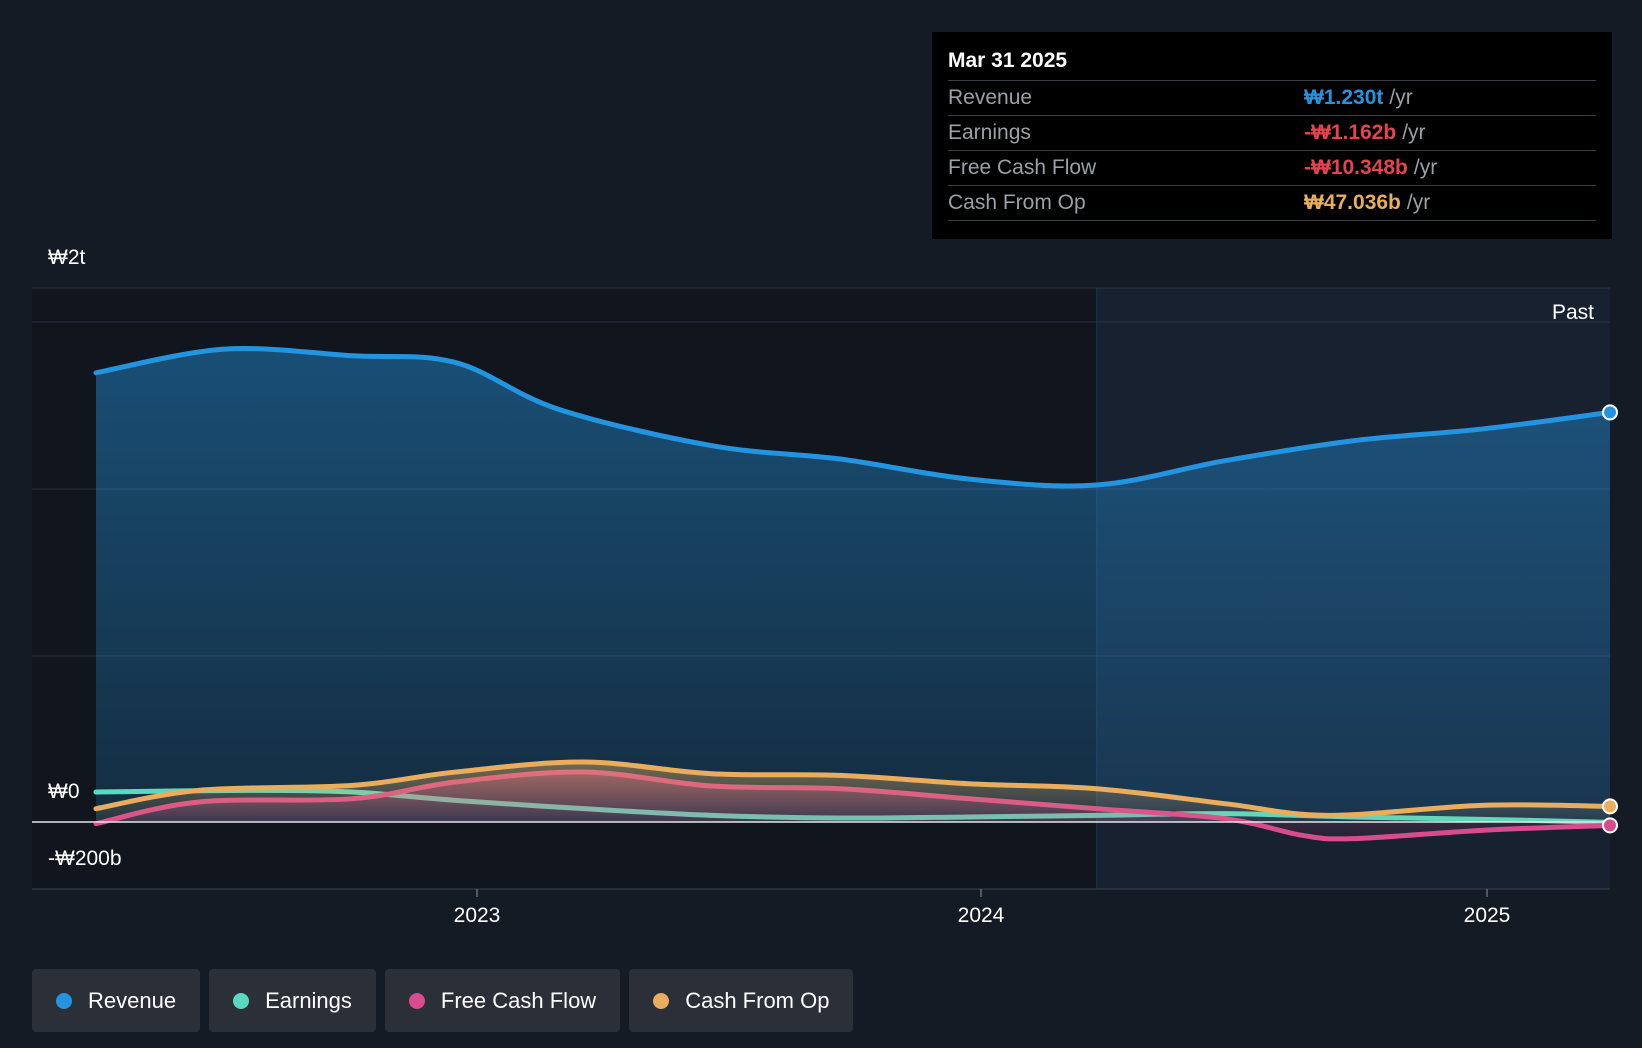 This screenshot has height=1048, width=1642. What do you see at coordinates (64, 791) in the screenshot?
I see `y-axis-label: ₩0` at bounding box center [64, 791].